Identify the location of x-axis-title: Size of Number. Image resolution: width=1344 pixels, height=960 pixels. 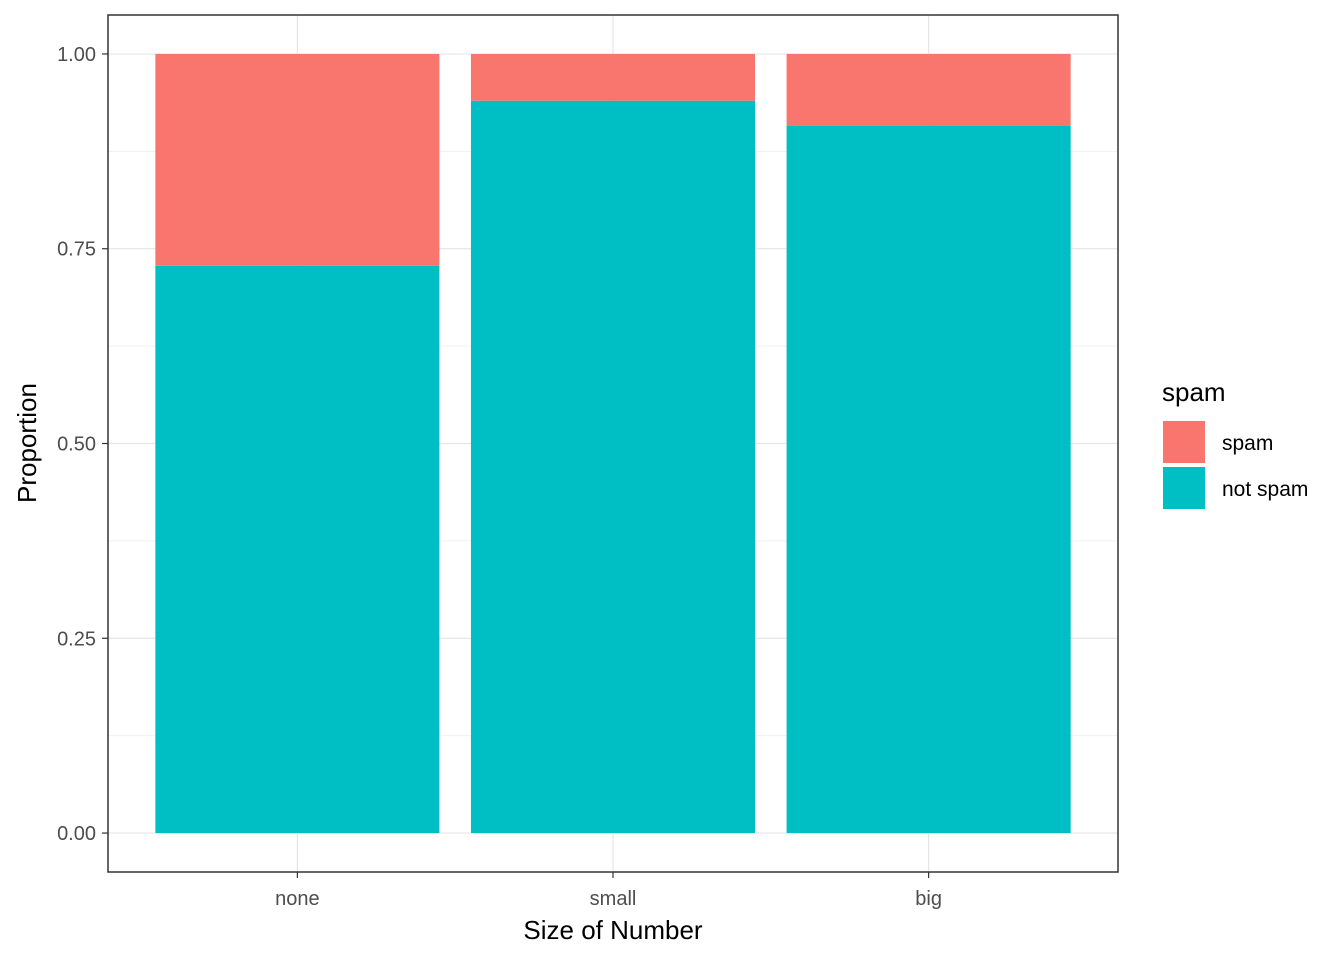
(613, 930).